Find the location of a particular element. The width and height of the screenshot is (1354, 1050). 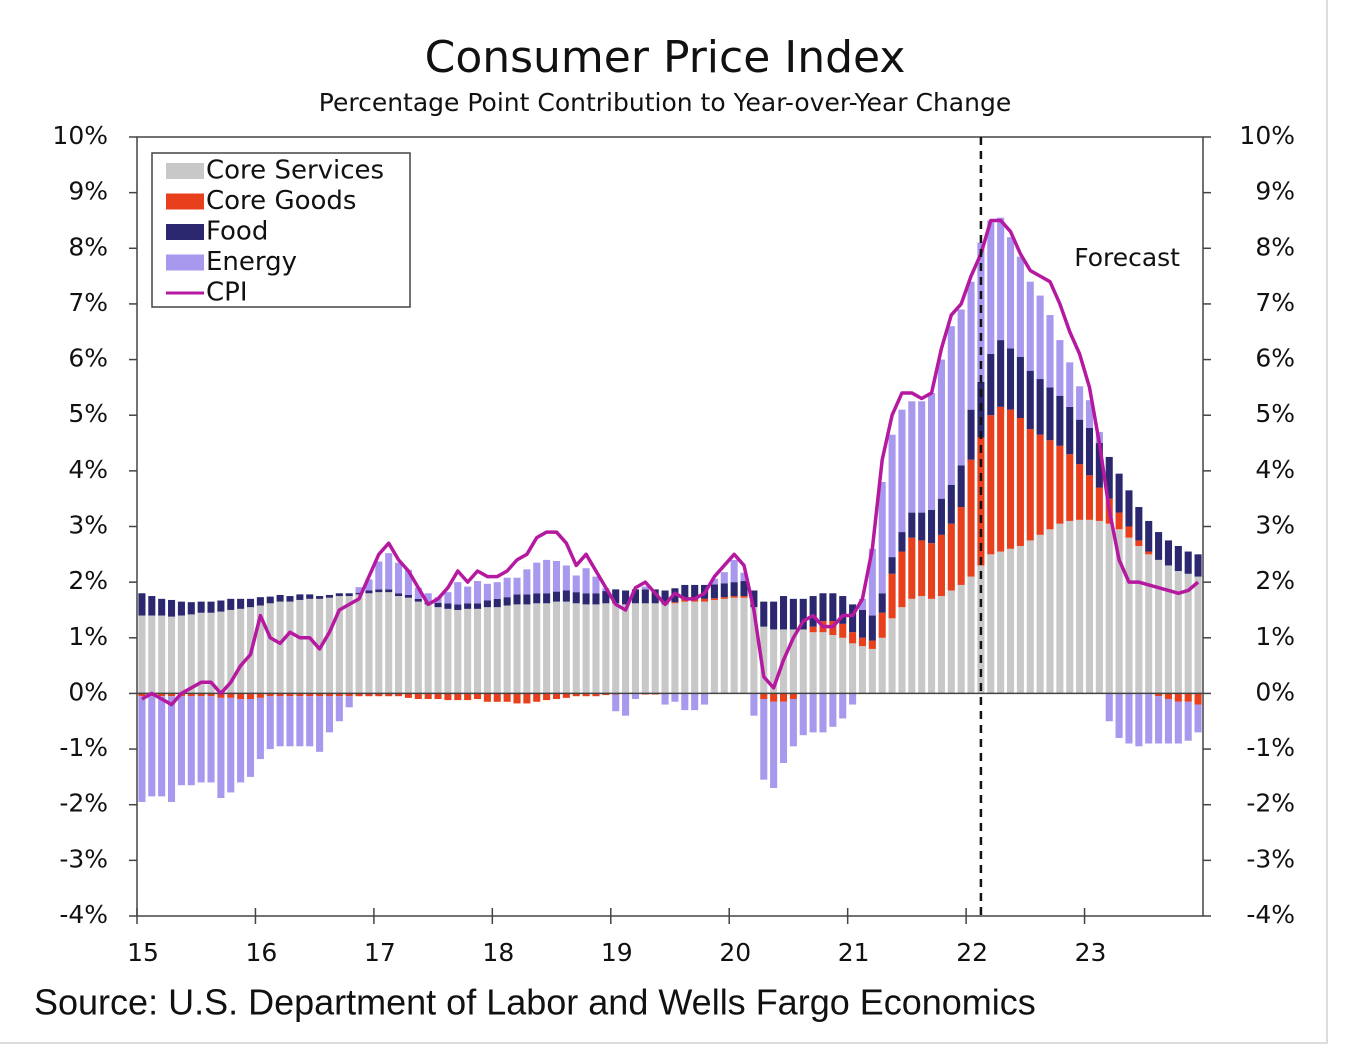

y2-tick-label: 3% is located at coordinates (1275, 525).